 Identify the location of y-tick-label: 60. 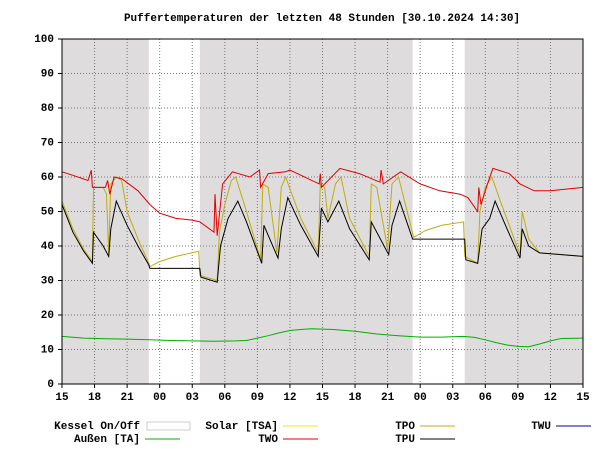
(47, 178).